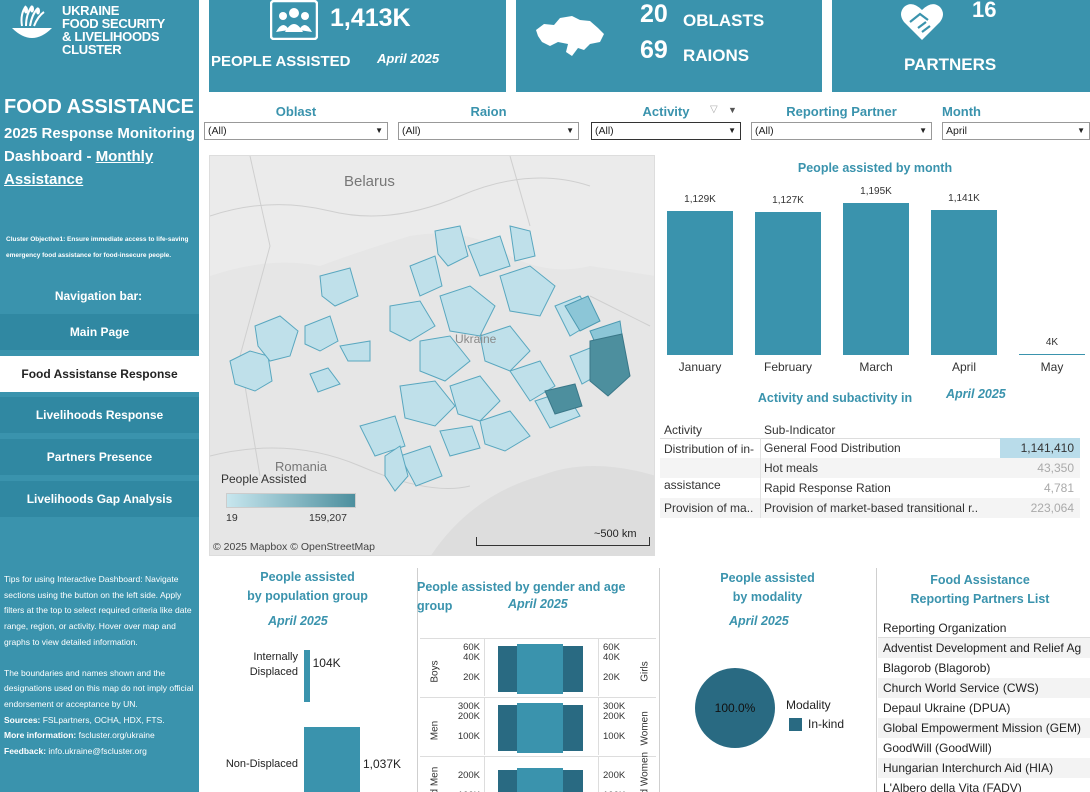  What do you see at coordinates (984, 668) in the screenshot?
I see `partner-list-item: Blagorob (Blagorob)` at bounding box center [984, 668].